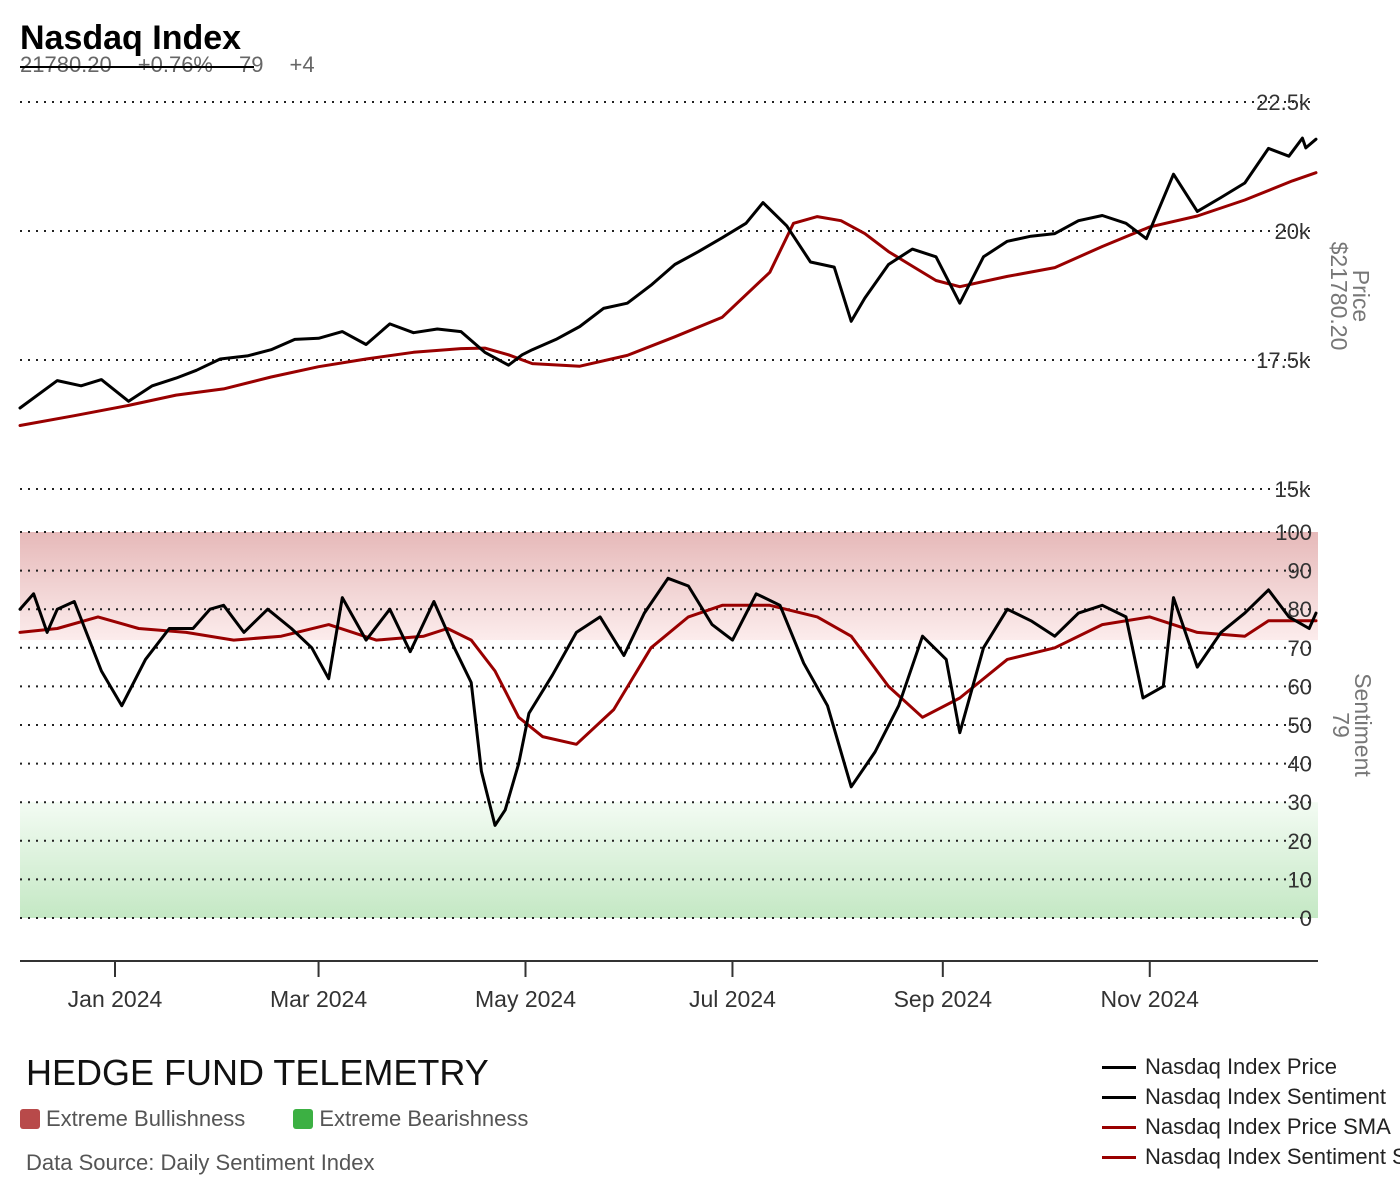 This screenshot has height=1200, width=1400. Describe the element at coordinates (668, 674) in the screenshot. I see `sentiment-sma-line` at that location.